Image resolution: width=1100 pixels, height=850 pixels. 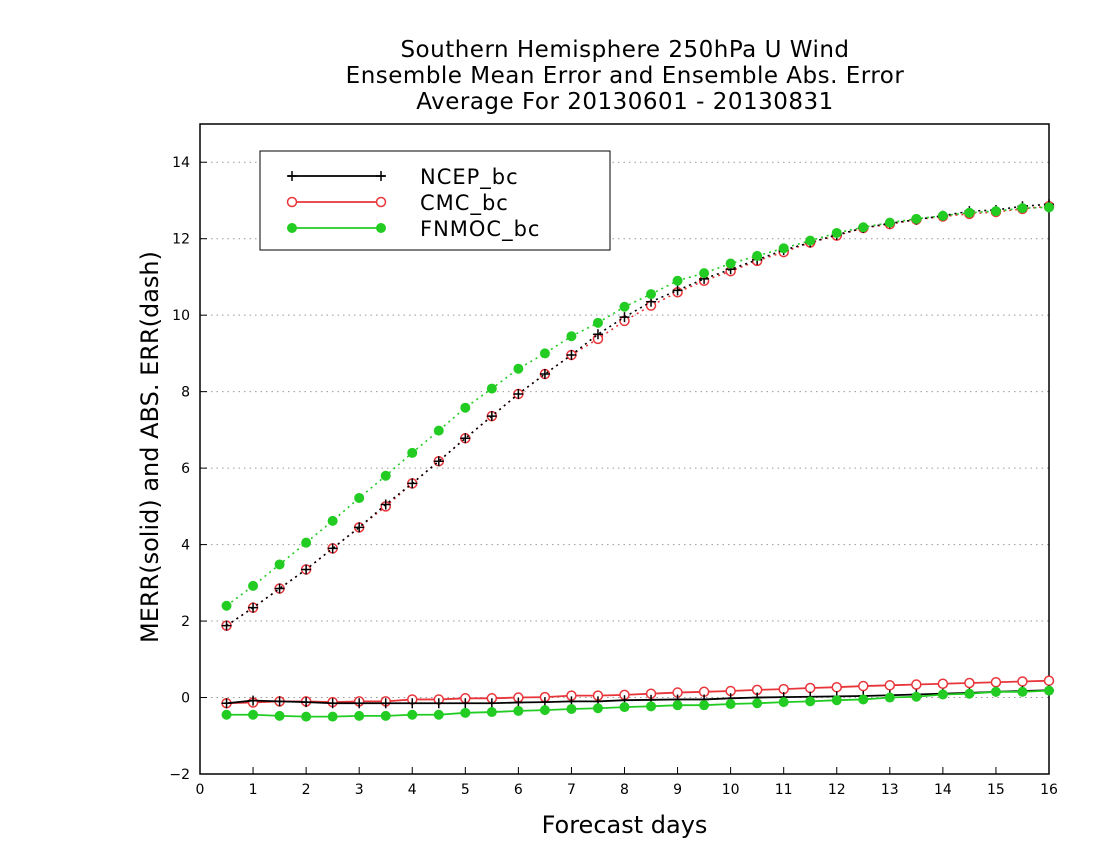 I want to click on y-tick-label: 4, so click(x=185, y=546).